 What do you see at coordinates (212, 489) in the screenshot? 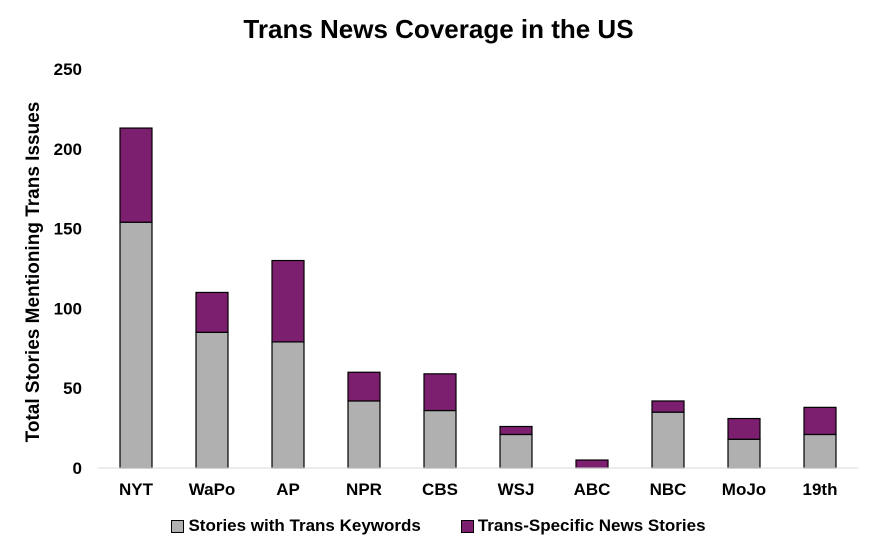
I see `x-tick-label: WaPo` at bounding box center [212, 489].